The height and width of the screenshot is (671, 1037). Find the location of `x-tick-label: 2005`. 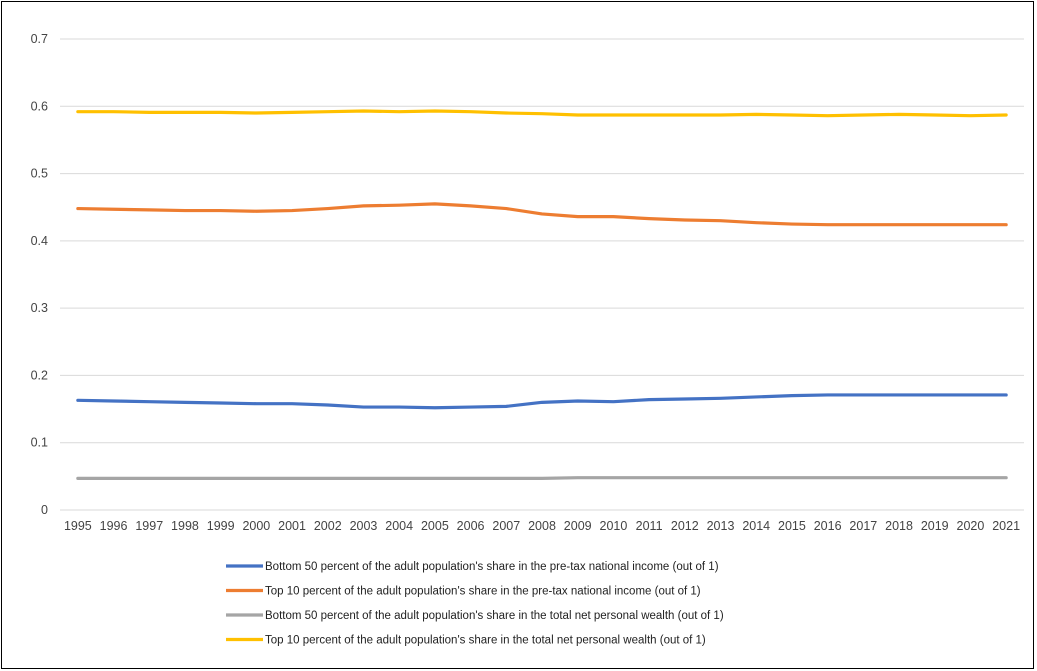

x-tick-label: 2005 is located at coordinates (435, 526).